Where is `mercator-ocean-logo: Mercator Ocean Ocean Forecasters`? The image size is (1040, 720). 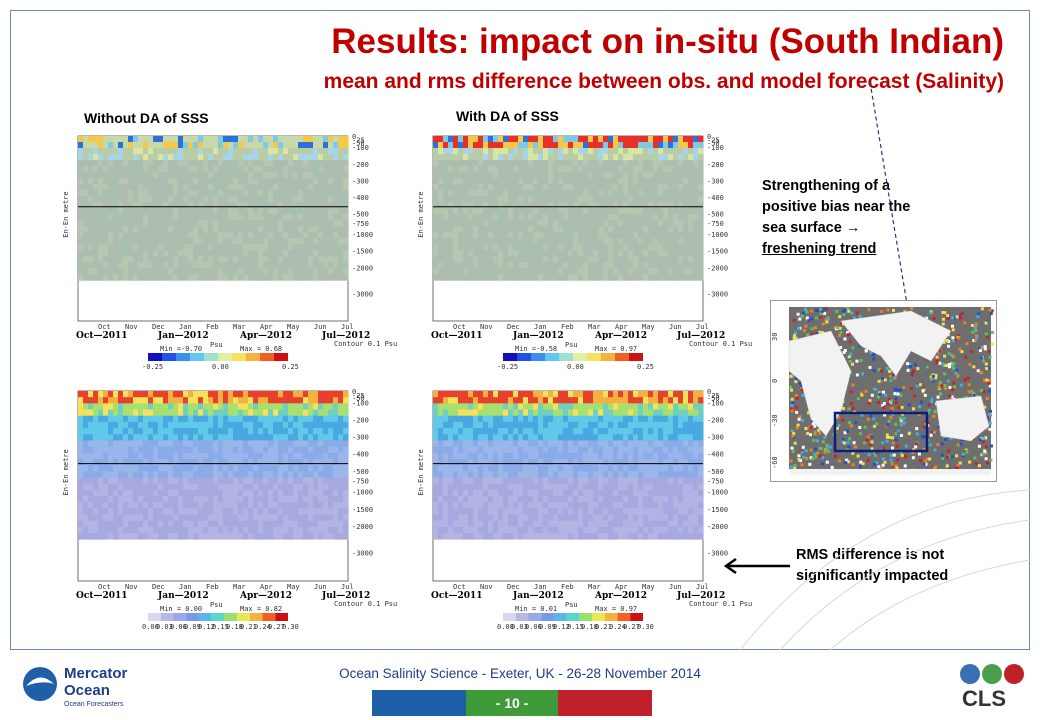
mercator-ocean-logo: Mercator Ocean Ocean Forecasters is located at coordinates (80, 684).